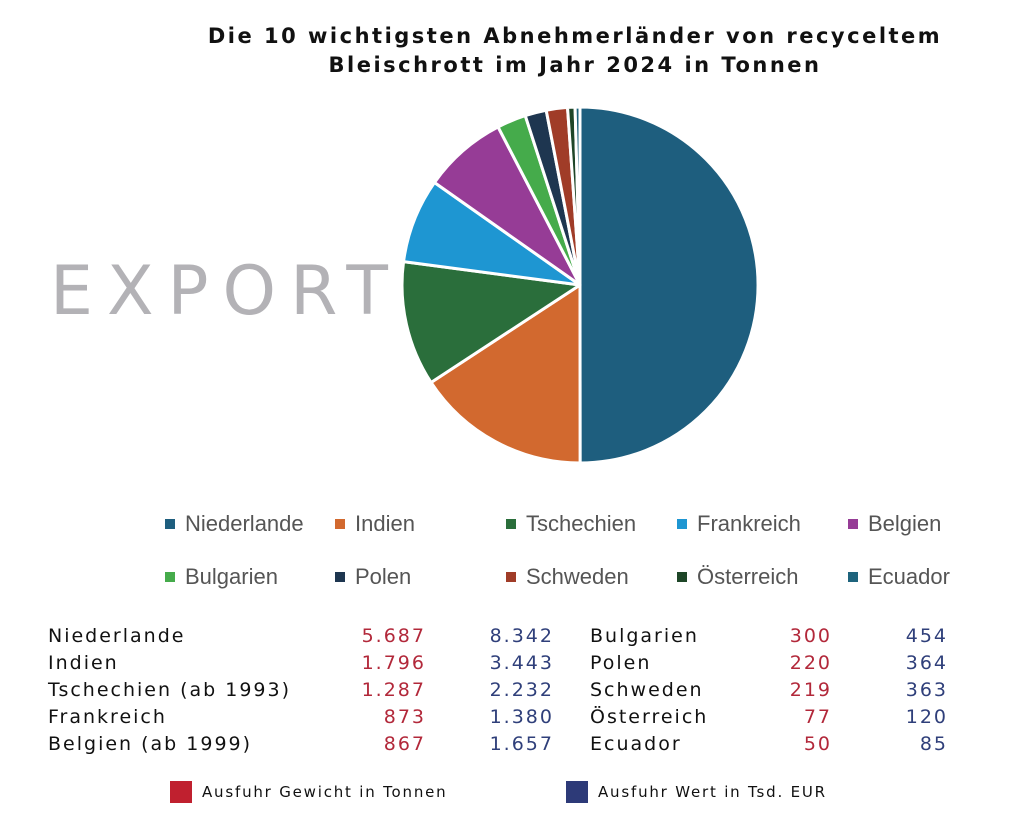  I want to click on key-label-weight: Ausfuhr Gewicht in Tonnen, so click(325, 792).